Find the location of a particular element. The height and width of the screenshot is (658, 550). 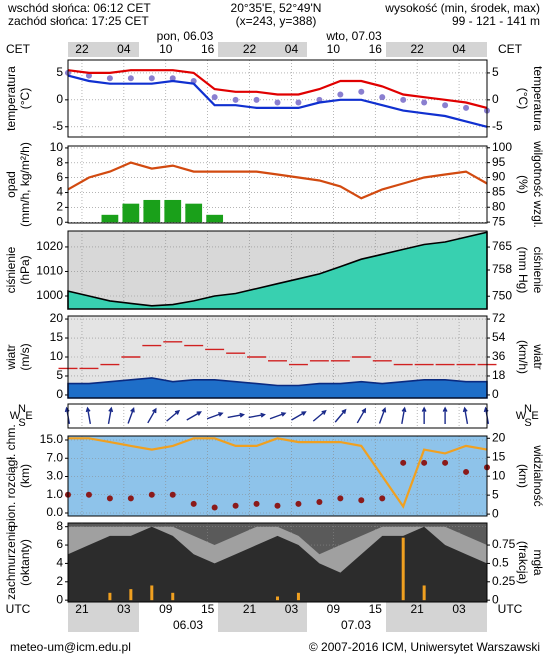

date-label: 06.03 is located at coordinates (188, 625).